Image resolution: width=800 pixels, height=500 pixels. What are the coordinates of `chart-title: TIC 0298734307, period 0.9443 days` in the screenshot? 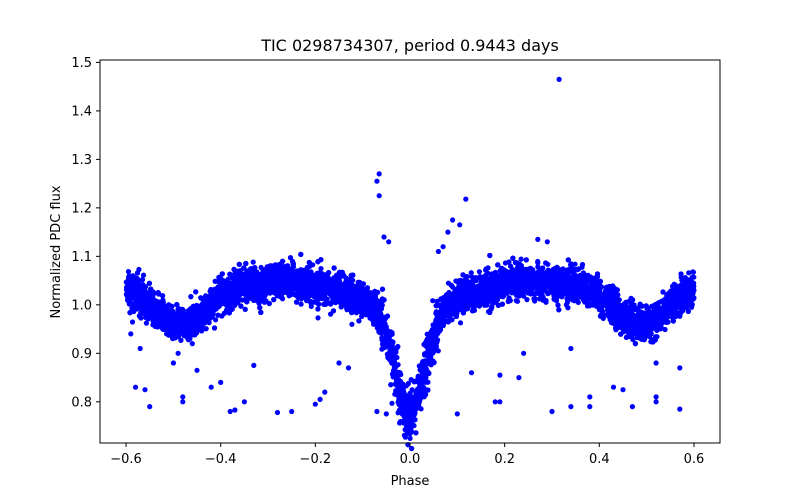 It's located at (409, 45).